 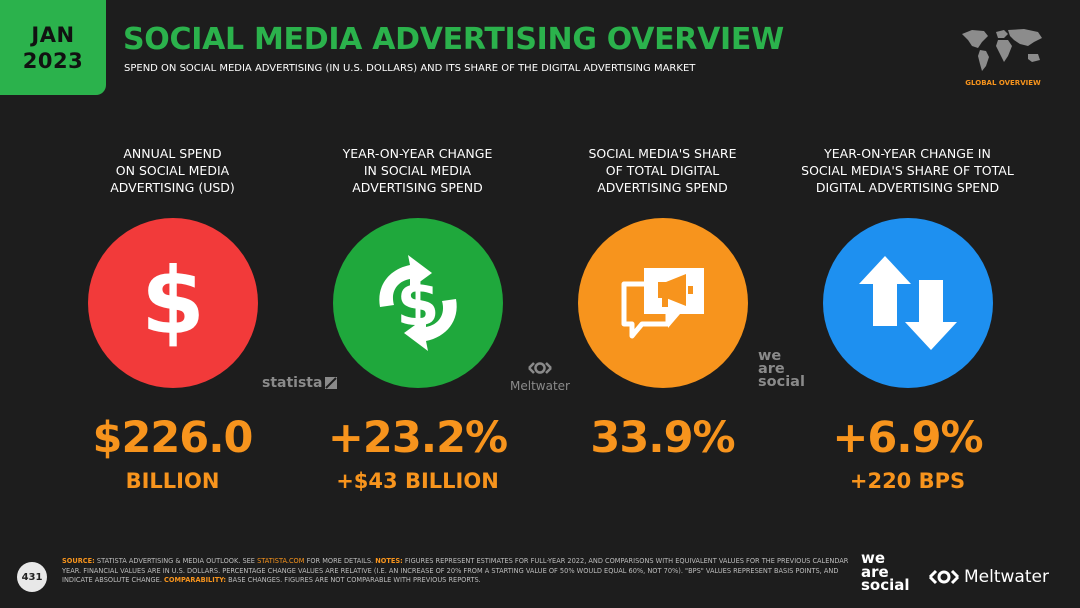 What do you see at coordinates (417, 153) in the screenshot?
I see `stat-heading-line: YEAR-ON-YEAR CHANGE` at bounding box center [417, 153].